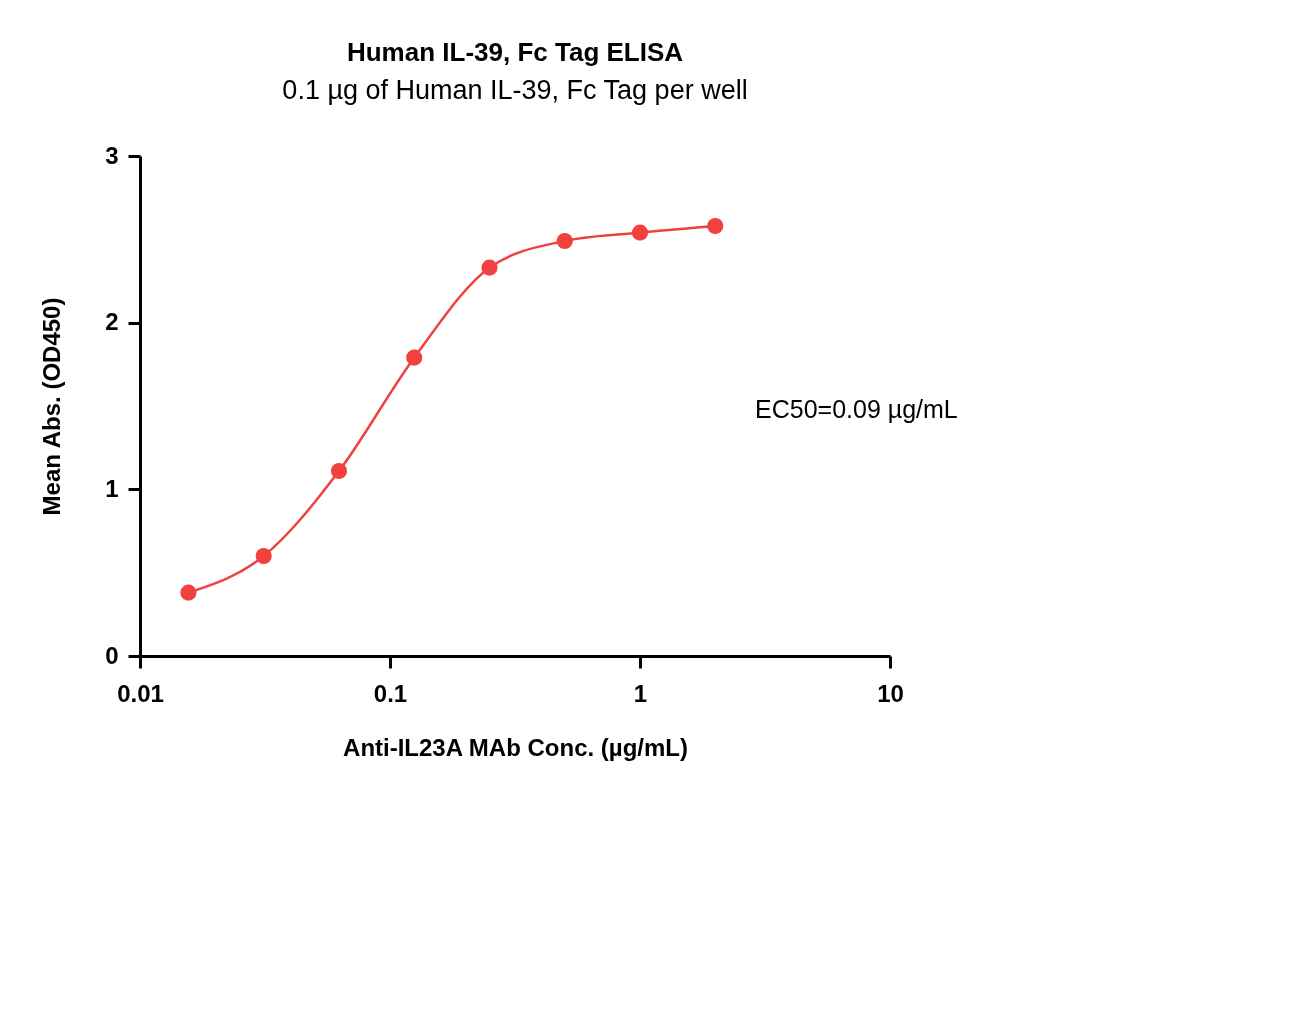 This screenshot has height=1023, width=1298. Describe the element at coordinates (112, 155) in the screenshot. I see `y-tick-label: 3` at that location.